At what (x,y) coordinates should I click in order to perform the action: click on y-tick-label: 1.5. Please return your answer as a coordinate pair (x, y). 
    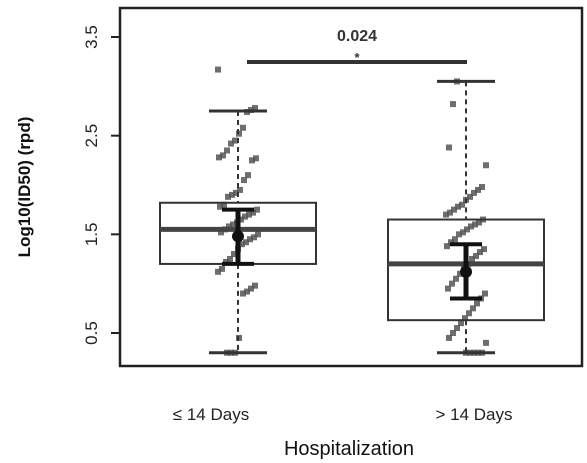
    Looking at the image, I should click on (91, 235).